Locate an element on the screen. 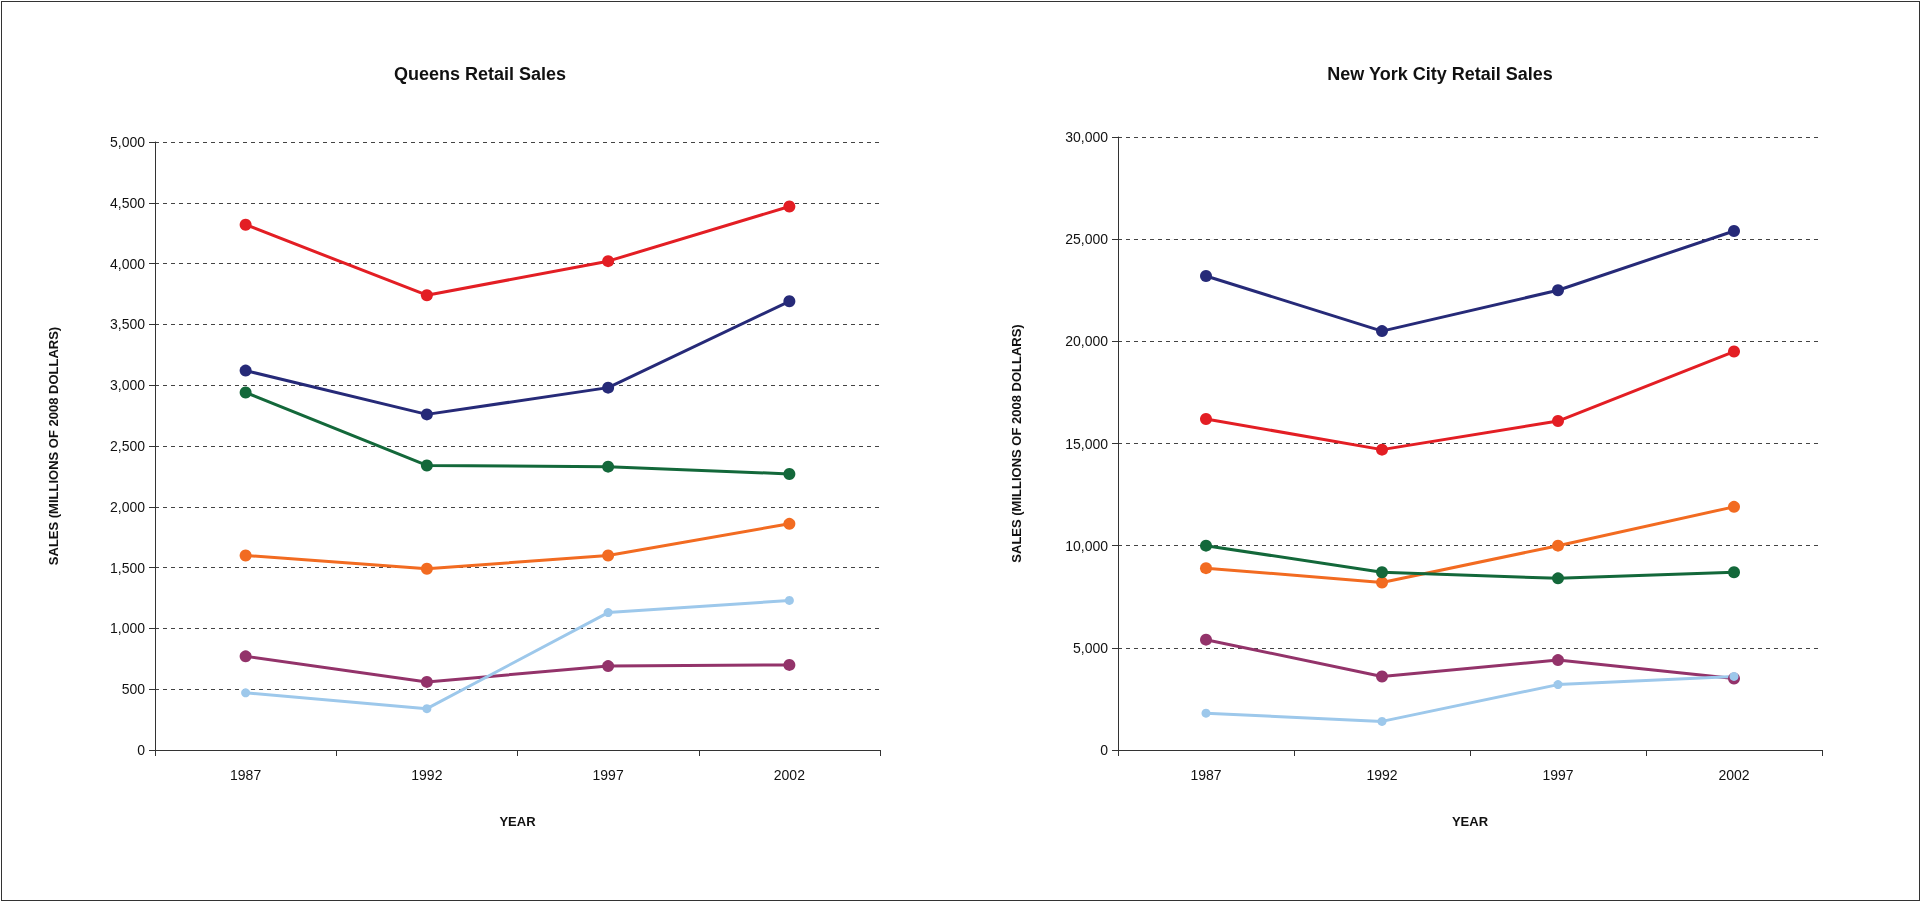  y-tick-label: 2,000 is located at coordinates (127, 506).